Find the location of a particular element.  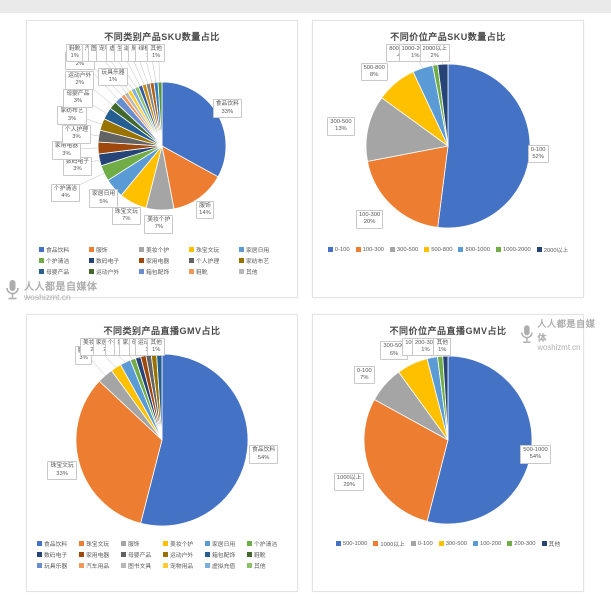

legend-item: 500-800 is located at coordinates (438, 249).